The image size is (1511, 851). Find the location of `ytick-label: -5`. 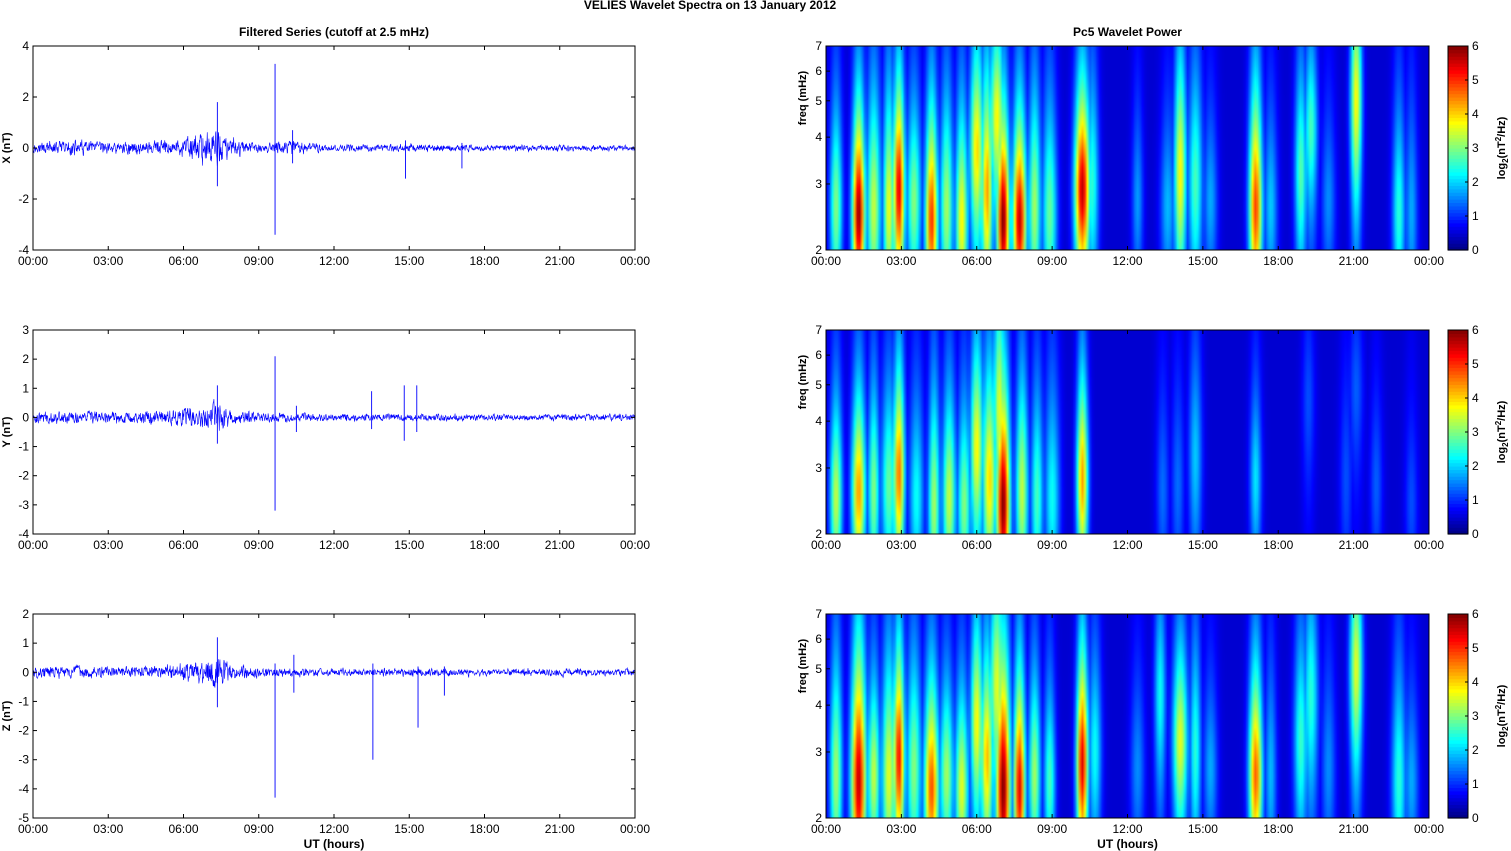

ytick-label: -5 is located at coordinates (23, 818).